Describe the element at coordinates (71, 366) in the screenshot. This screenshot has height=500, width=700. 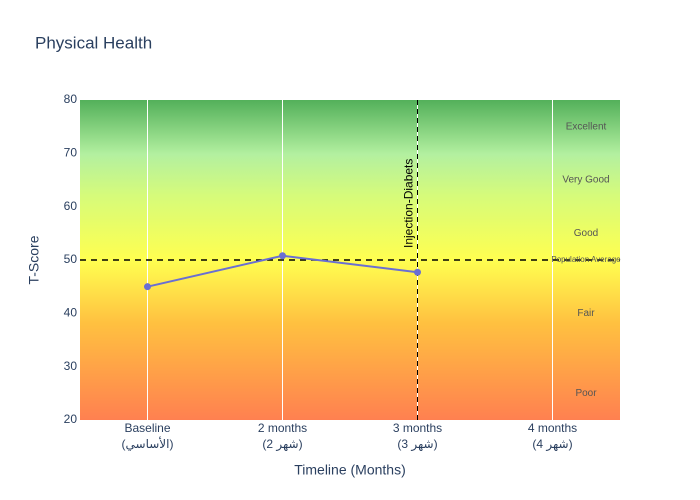
I see `y-tick-label: 30` at that location.